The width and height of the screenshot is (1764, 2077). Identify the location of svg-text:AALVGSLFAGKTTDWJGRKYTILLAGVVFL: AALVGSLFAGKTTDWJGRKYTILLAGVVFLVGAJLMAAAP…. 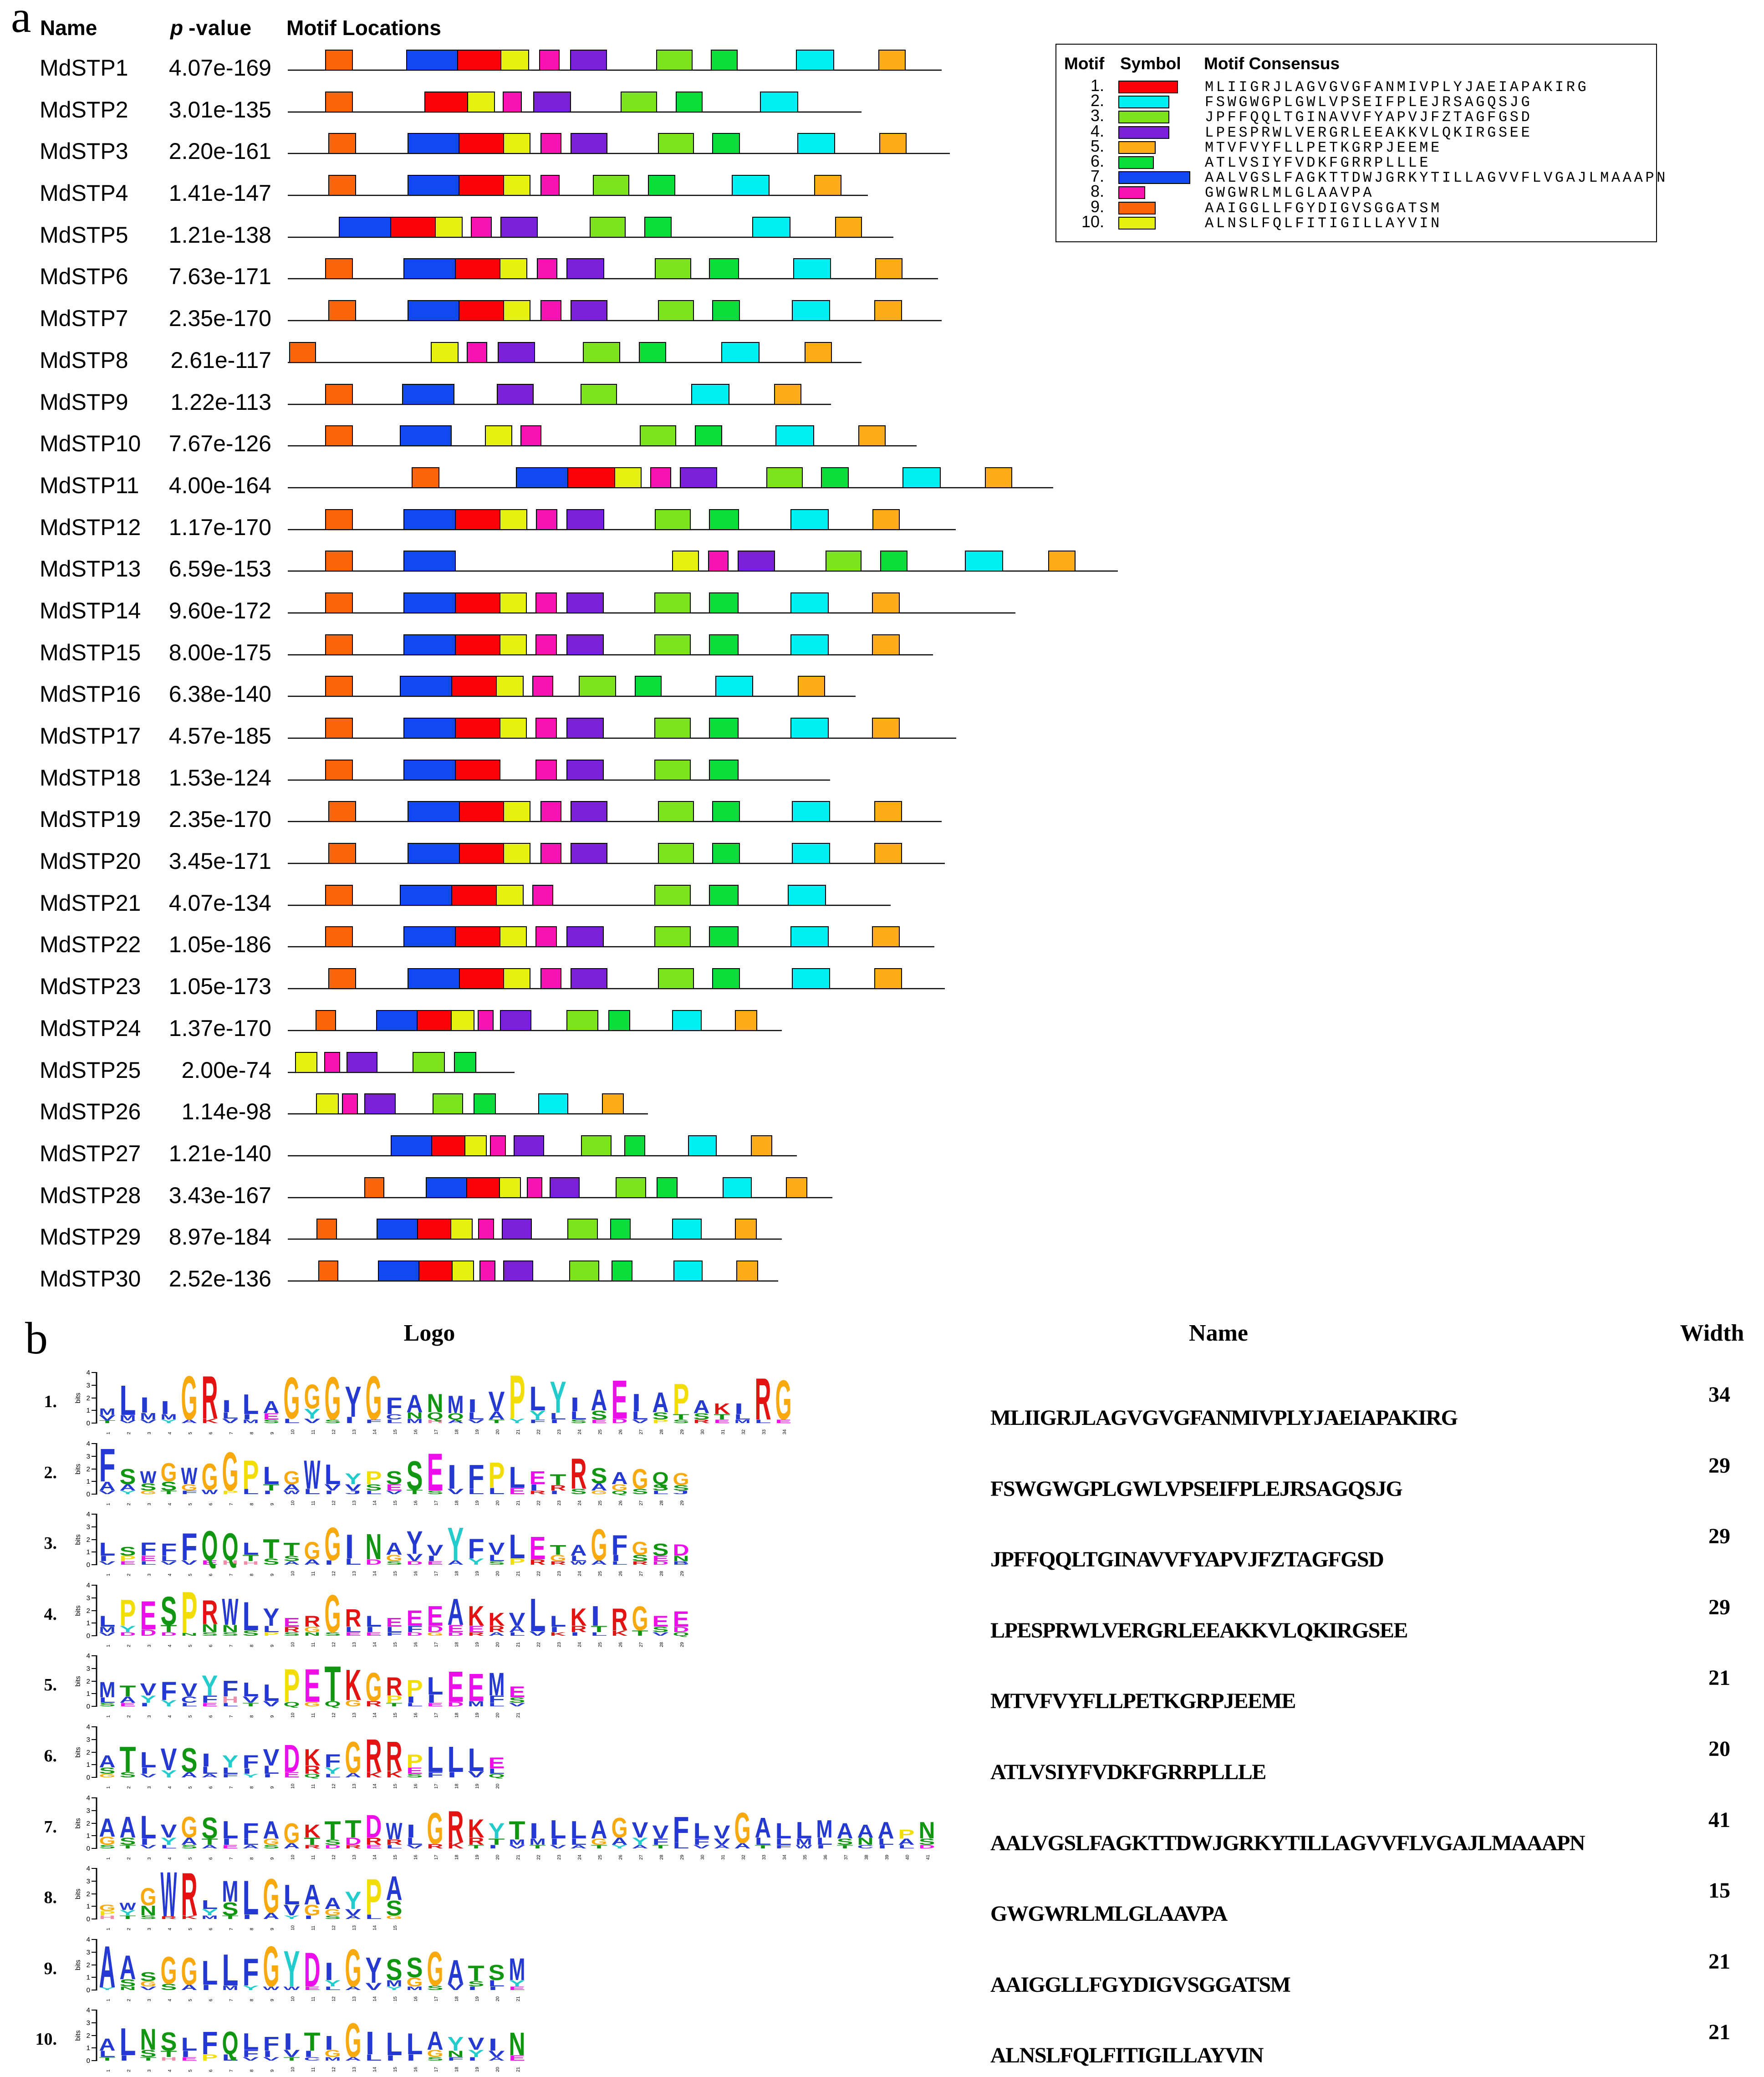
(1436, 177).